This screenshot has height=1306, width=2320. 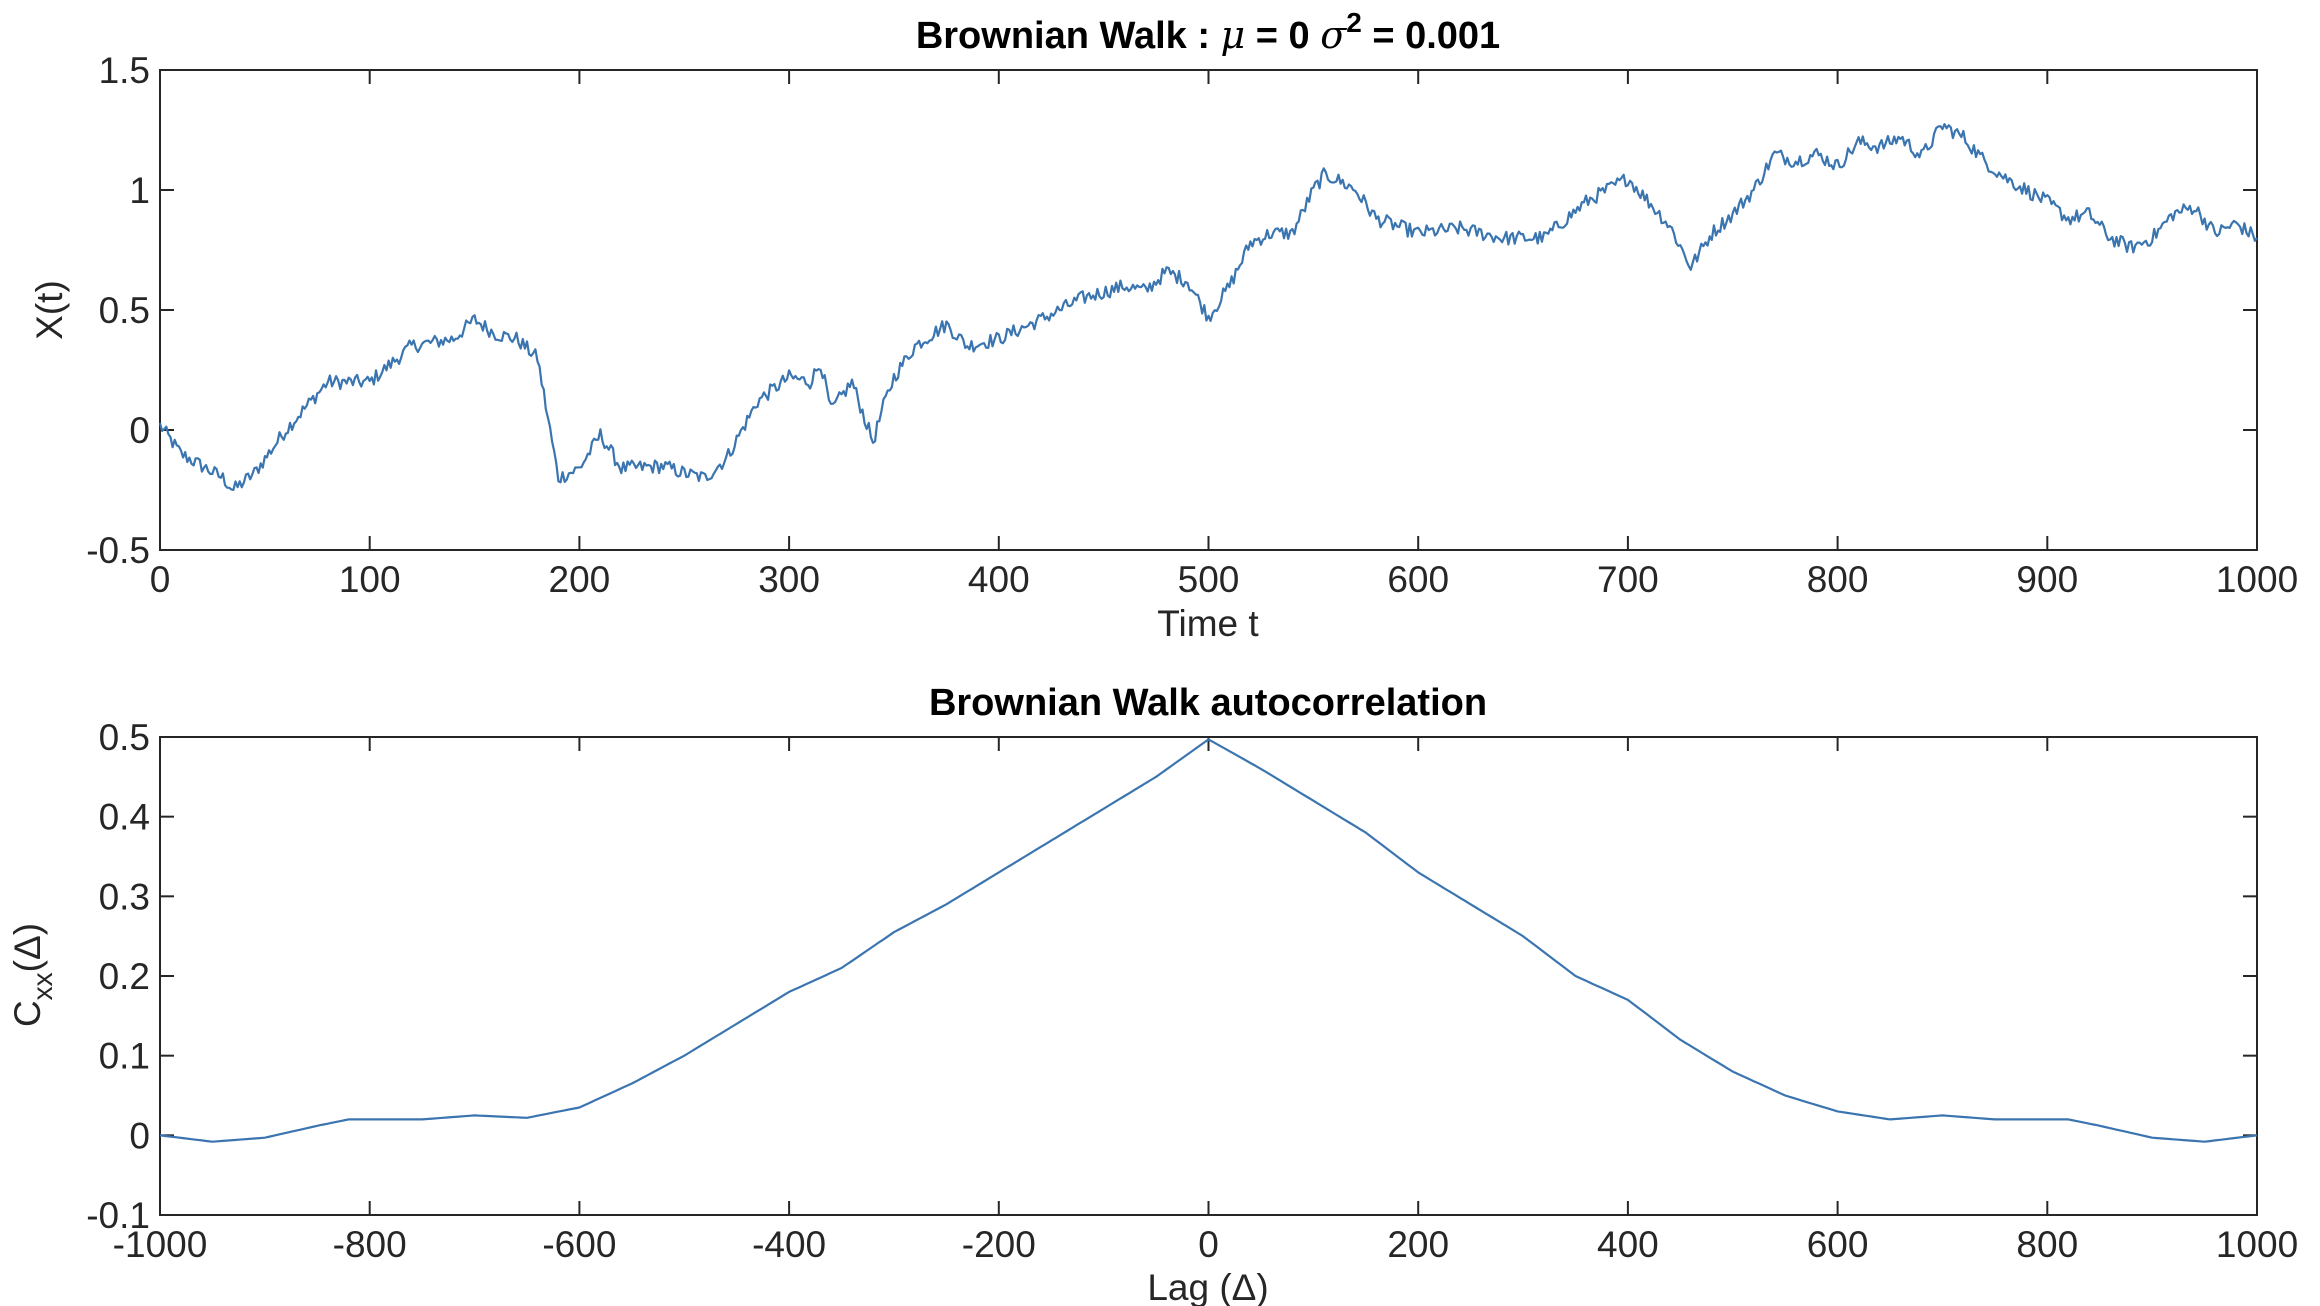 What do you see at coordinates (49, 310) in the screenshot?
I see `top-y-axis-label: X(t)` at bounding box center [49, 310].